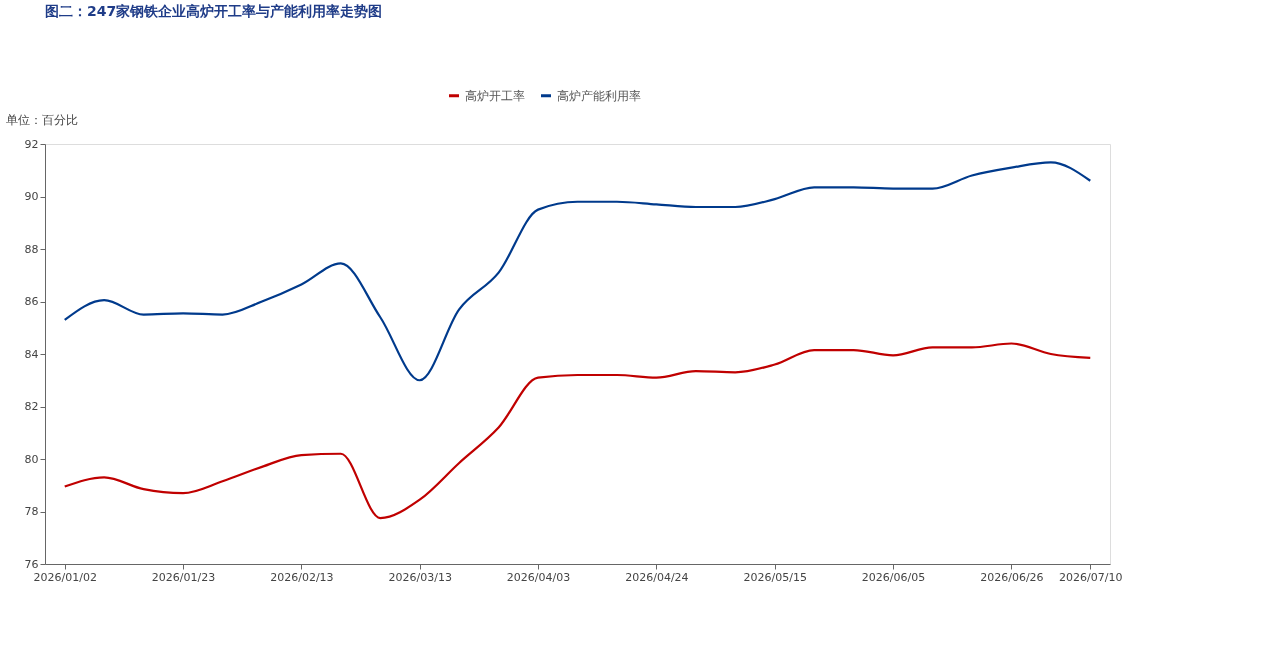 The height and width of the screenshot is (650, 1265). I want to click on x-tick-label: 2026/01/23, so click(183, 577).